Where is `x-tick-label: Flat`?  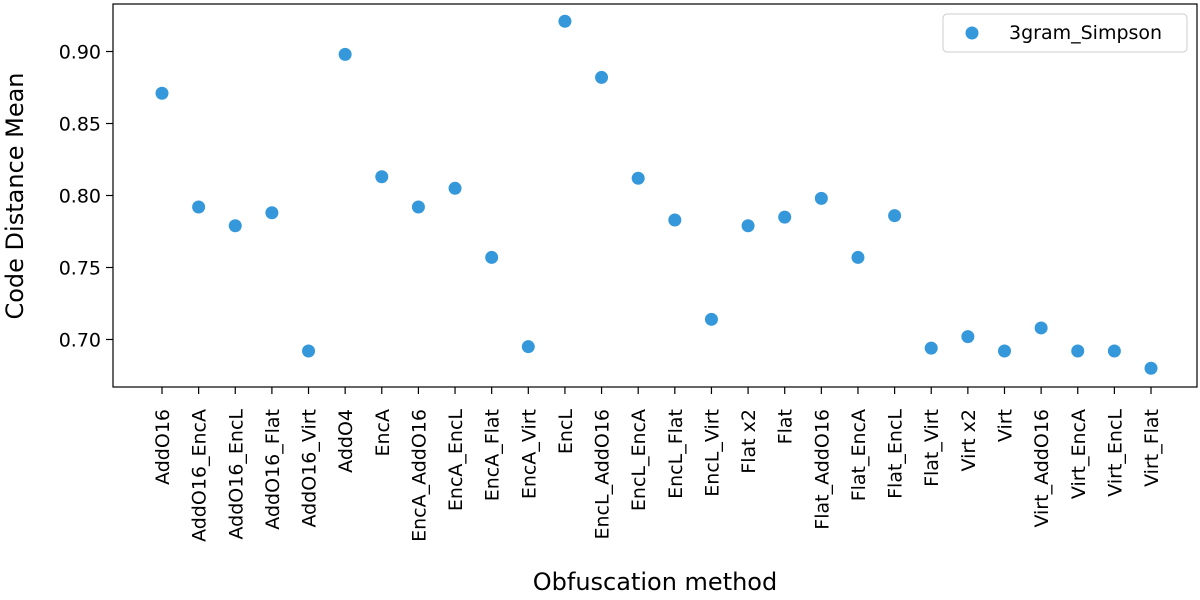
x-tick-label: Flat is located at coordinates (786, 426).